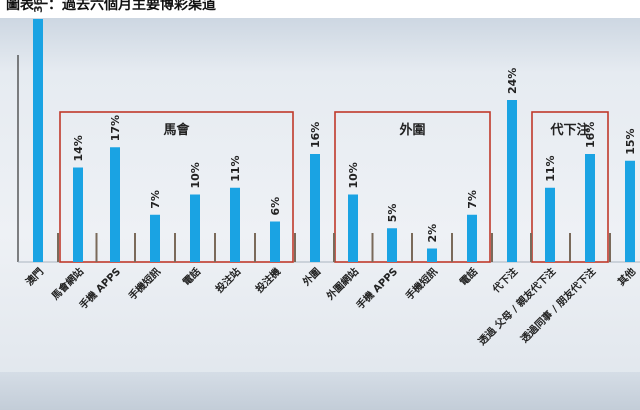  I want to click on value-label-14: 11%, so click(550, 168).